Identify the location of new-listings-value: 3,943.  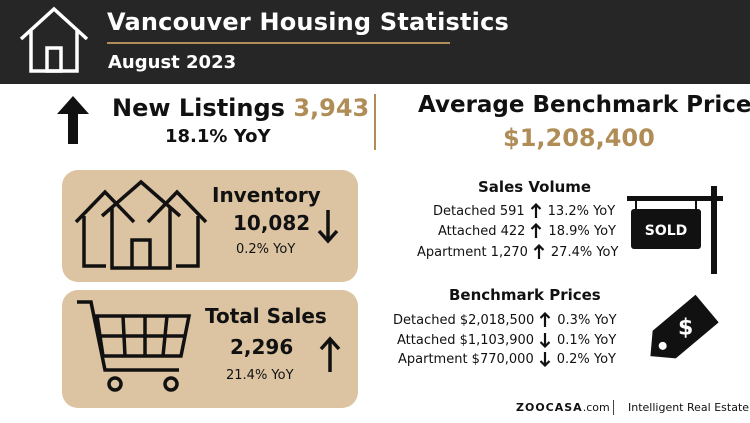
(331, 108).